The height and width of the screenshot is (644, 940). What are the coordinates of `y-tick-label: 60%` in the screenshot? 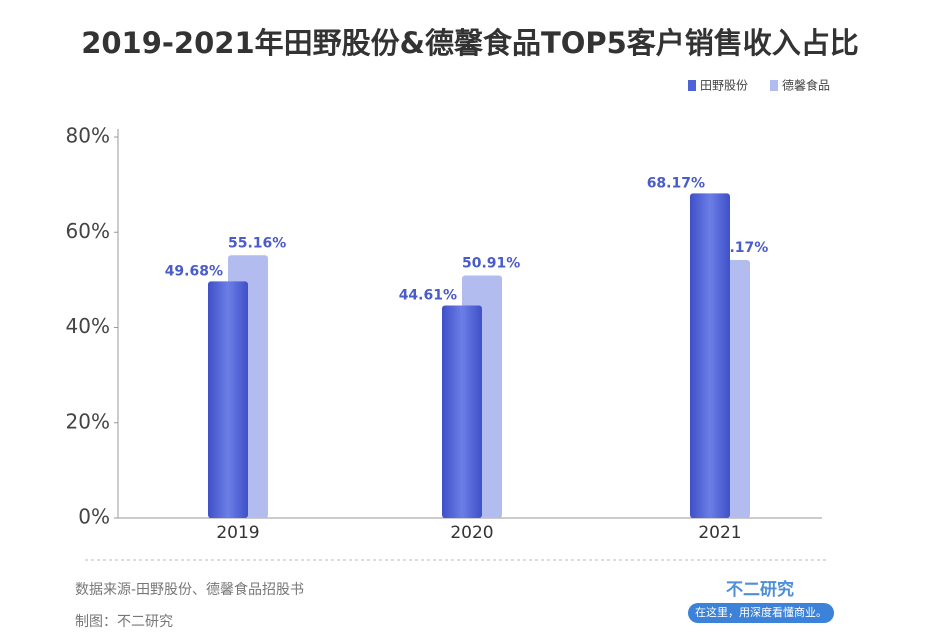 It's located at (88, 231).